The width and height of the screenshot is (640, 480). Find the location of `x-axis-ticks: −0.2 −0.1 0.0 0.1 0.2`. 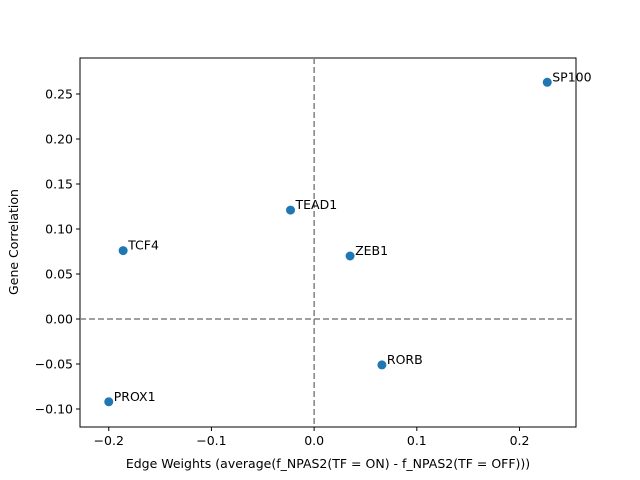

x-axis-ticks: −0.2 −0.1 0.0 0.1 0.2 is located at coordinates (312, 437).